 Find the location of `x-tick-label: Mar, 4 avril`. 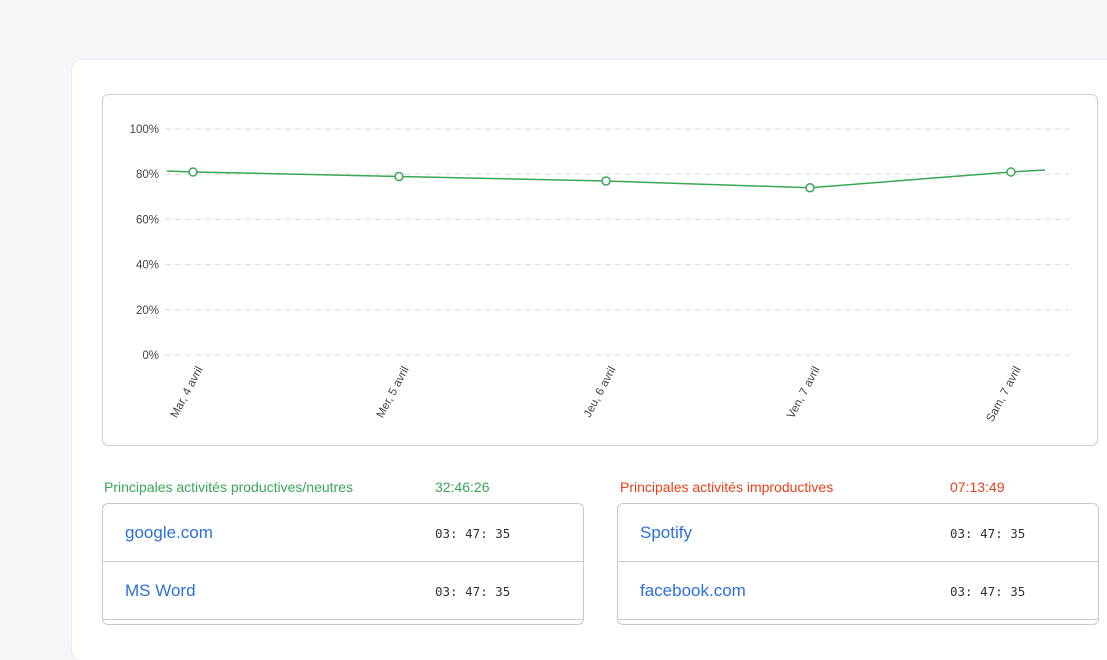

x-tick-label: Mar, 4 avril is located at coordinates (187, 392).